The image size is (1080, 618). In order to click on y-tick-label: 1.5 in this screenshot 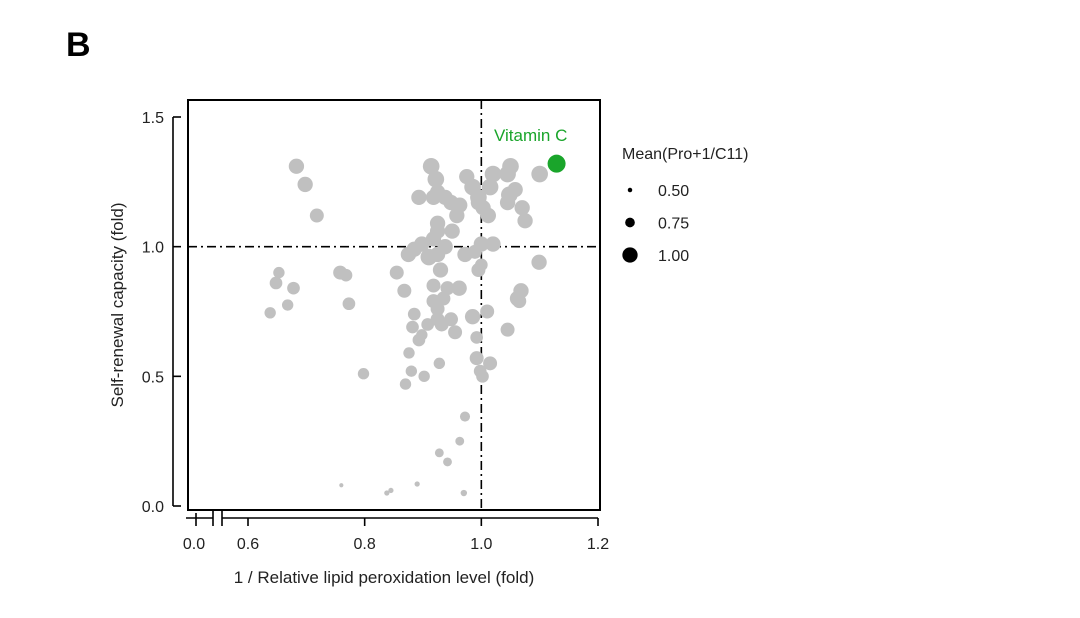, I will do `click(153, 118)`.